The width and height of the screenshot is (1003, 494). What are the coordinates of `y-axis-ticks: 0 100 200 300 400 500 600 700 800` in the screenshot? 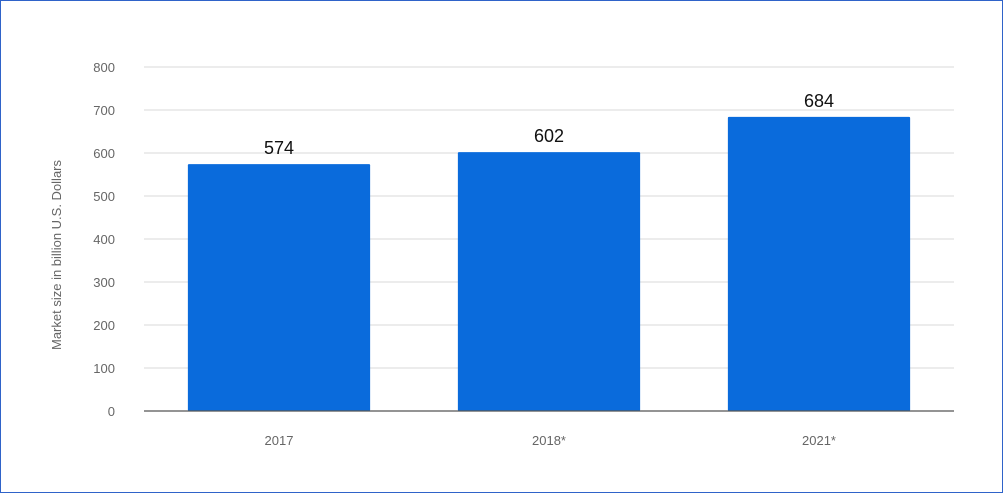 It's located at (104, 239).